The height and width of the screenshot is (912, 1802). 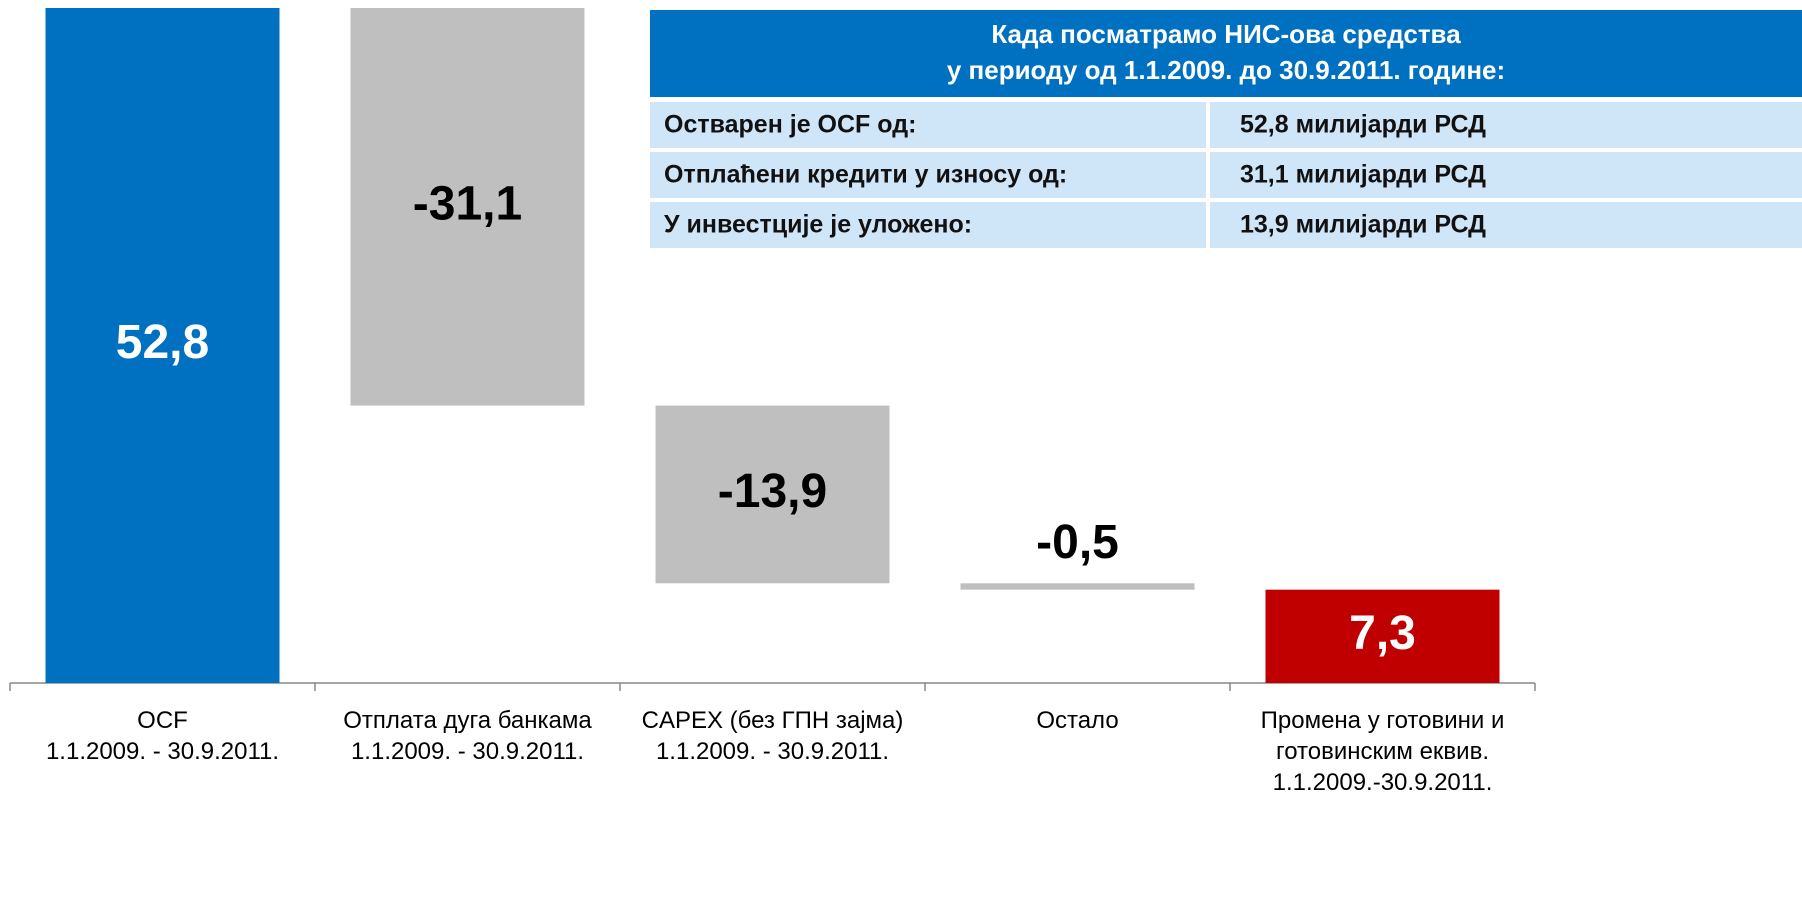 I want to click on x-tick-label-line: готовинским еквив., so click(x=1382, y=751).